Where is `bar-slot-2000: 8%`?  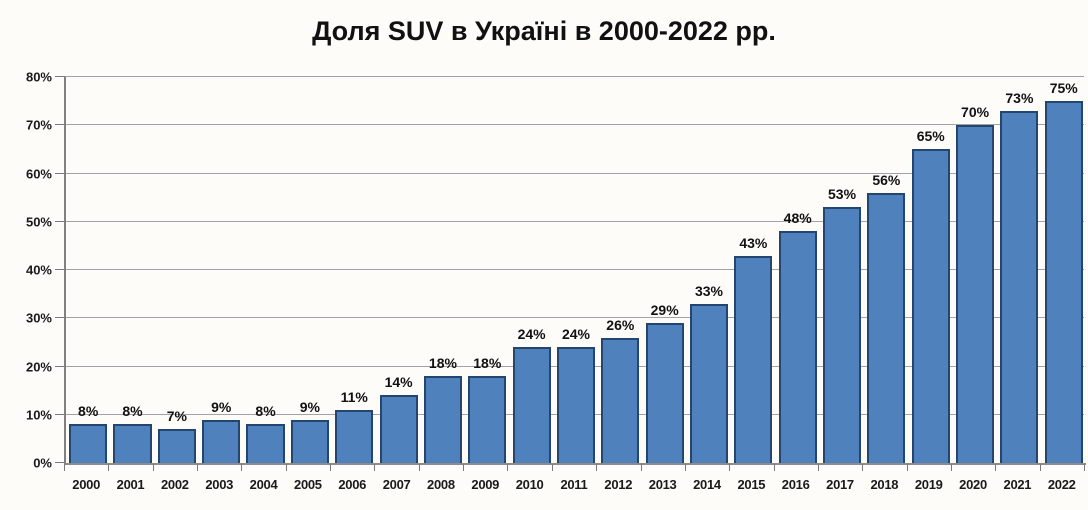 bar-slot-2000: 8% is located at coordinates (88, 270).